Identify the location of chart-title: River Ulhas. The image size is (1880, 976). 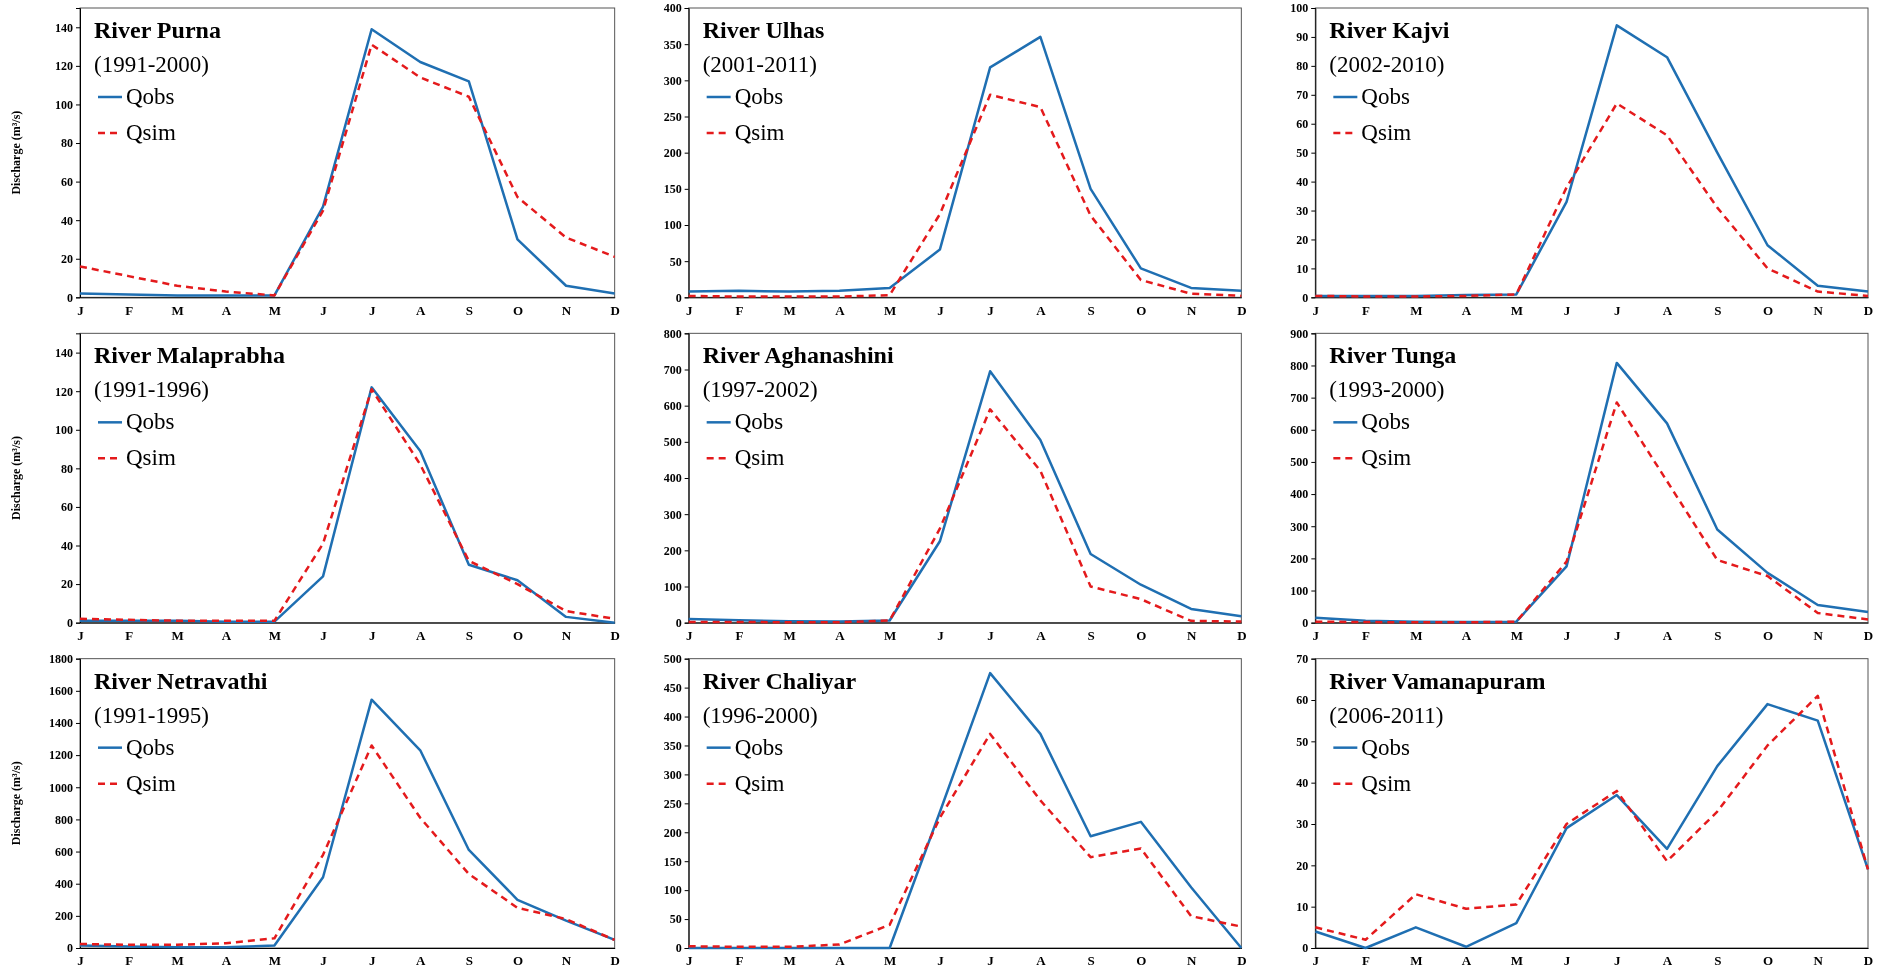
(763, 30).